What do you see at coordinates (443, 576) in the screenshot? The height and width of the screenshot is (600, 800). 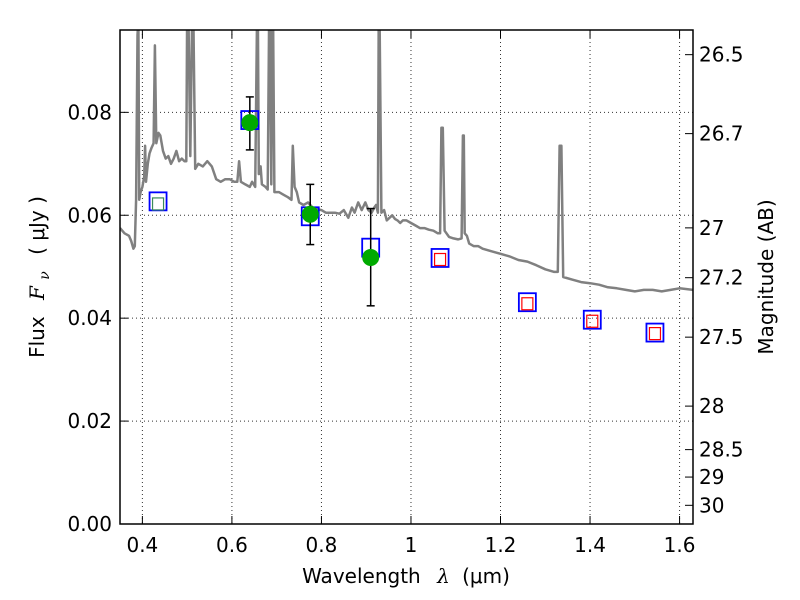 I see `x-axis-label-symbol: λ` at bounding box center [443, 576].